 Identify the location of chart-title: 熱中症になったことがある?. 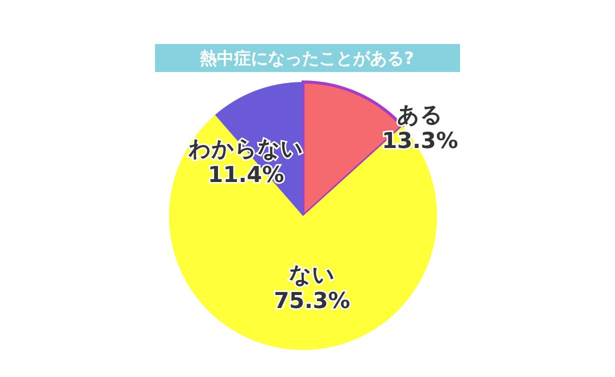
(306, 59).